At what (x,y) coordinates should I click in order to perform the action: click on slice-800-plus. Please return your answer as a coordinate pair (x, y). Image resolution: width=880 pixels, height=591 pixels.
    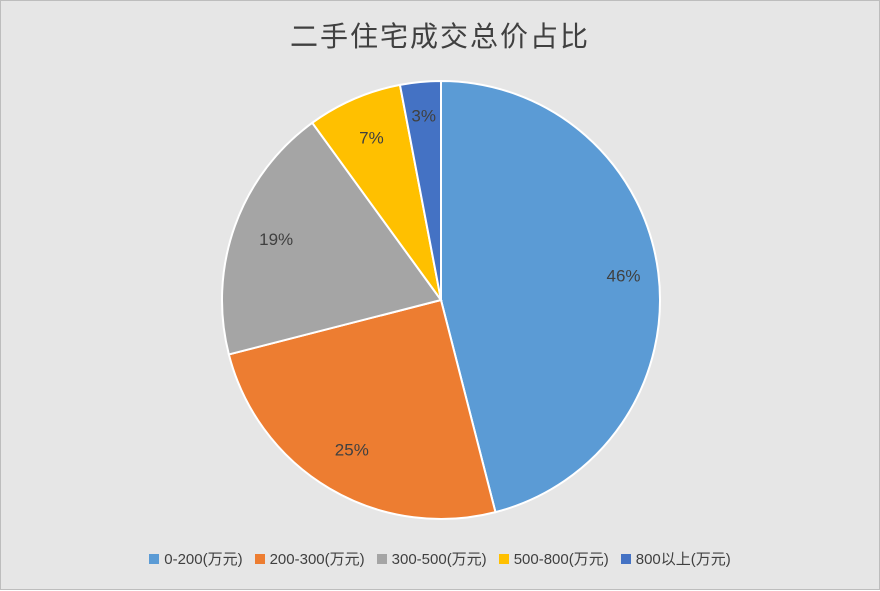
    Looking at the image, I should click on (420, 190).